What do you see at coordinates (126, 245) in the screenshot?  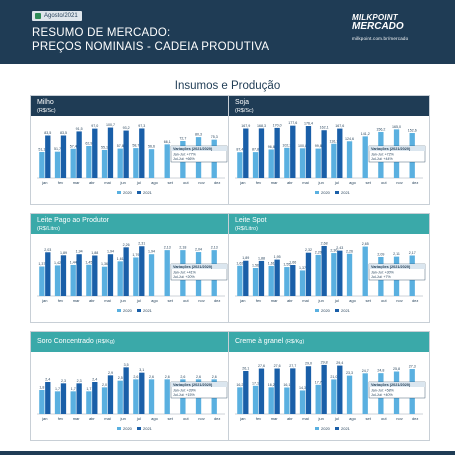 I see `data-label-2021: 2,26` at bounding box center [126, 245].